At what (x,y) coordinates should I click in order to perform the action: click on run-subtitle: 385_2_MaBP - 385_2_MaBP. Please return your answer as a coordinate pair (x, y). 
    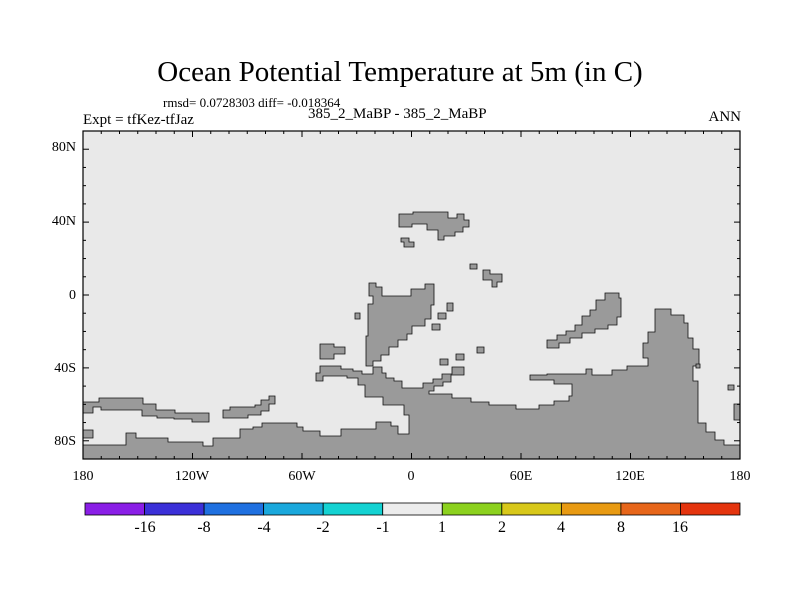
    Looking at the image, I should click on (397, 114).